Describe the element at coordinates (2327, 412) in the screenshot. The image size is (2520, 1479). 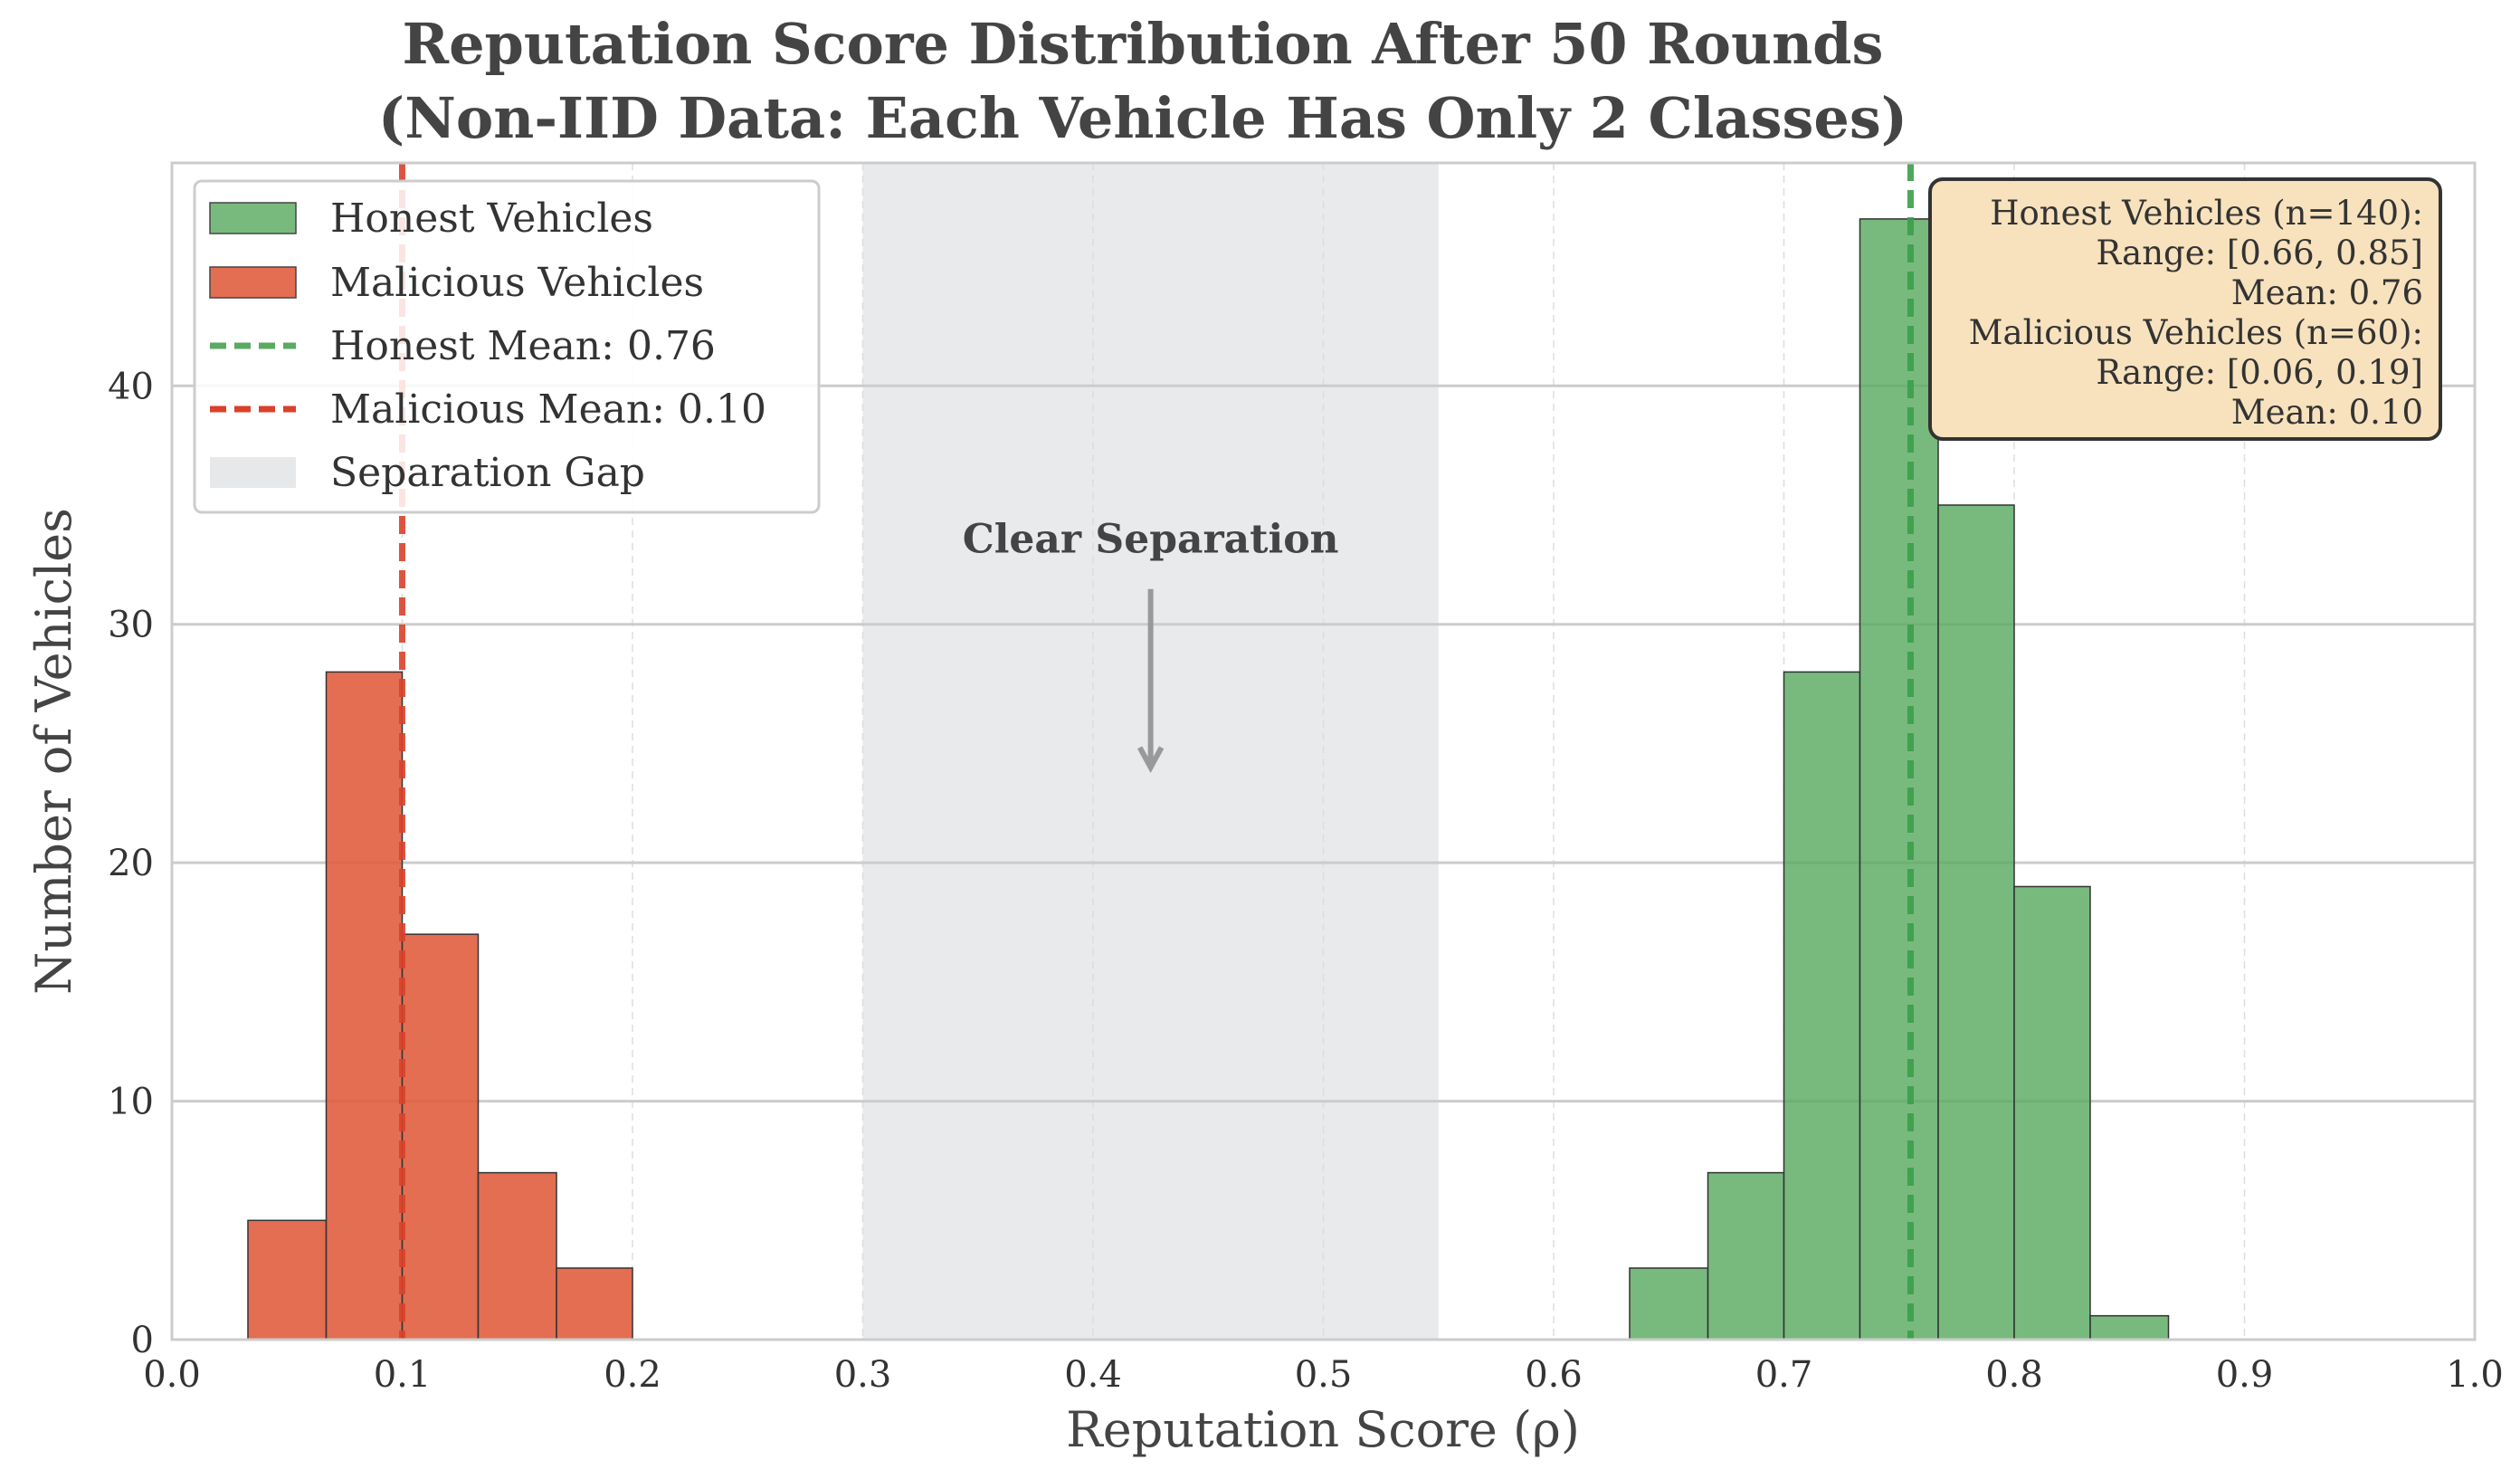
I see `stats-line: Mean: 0.10` at that location.